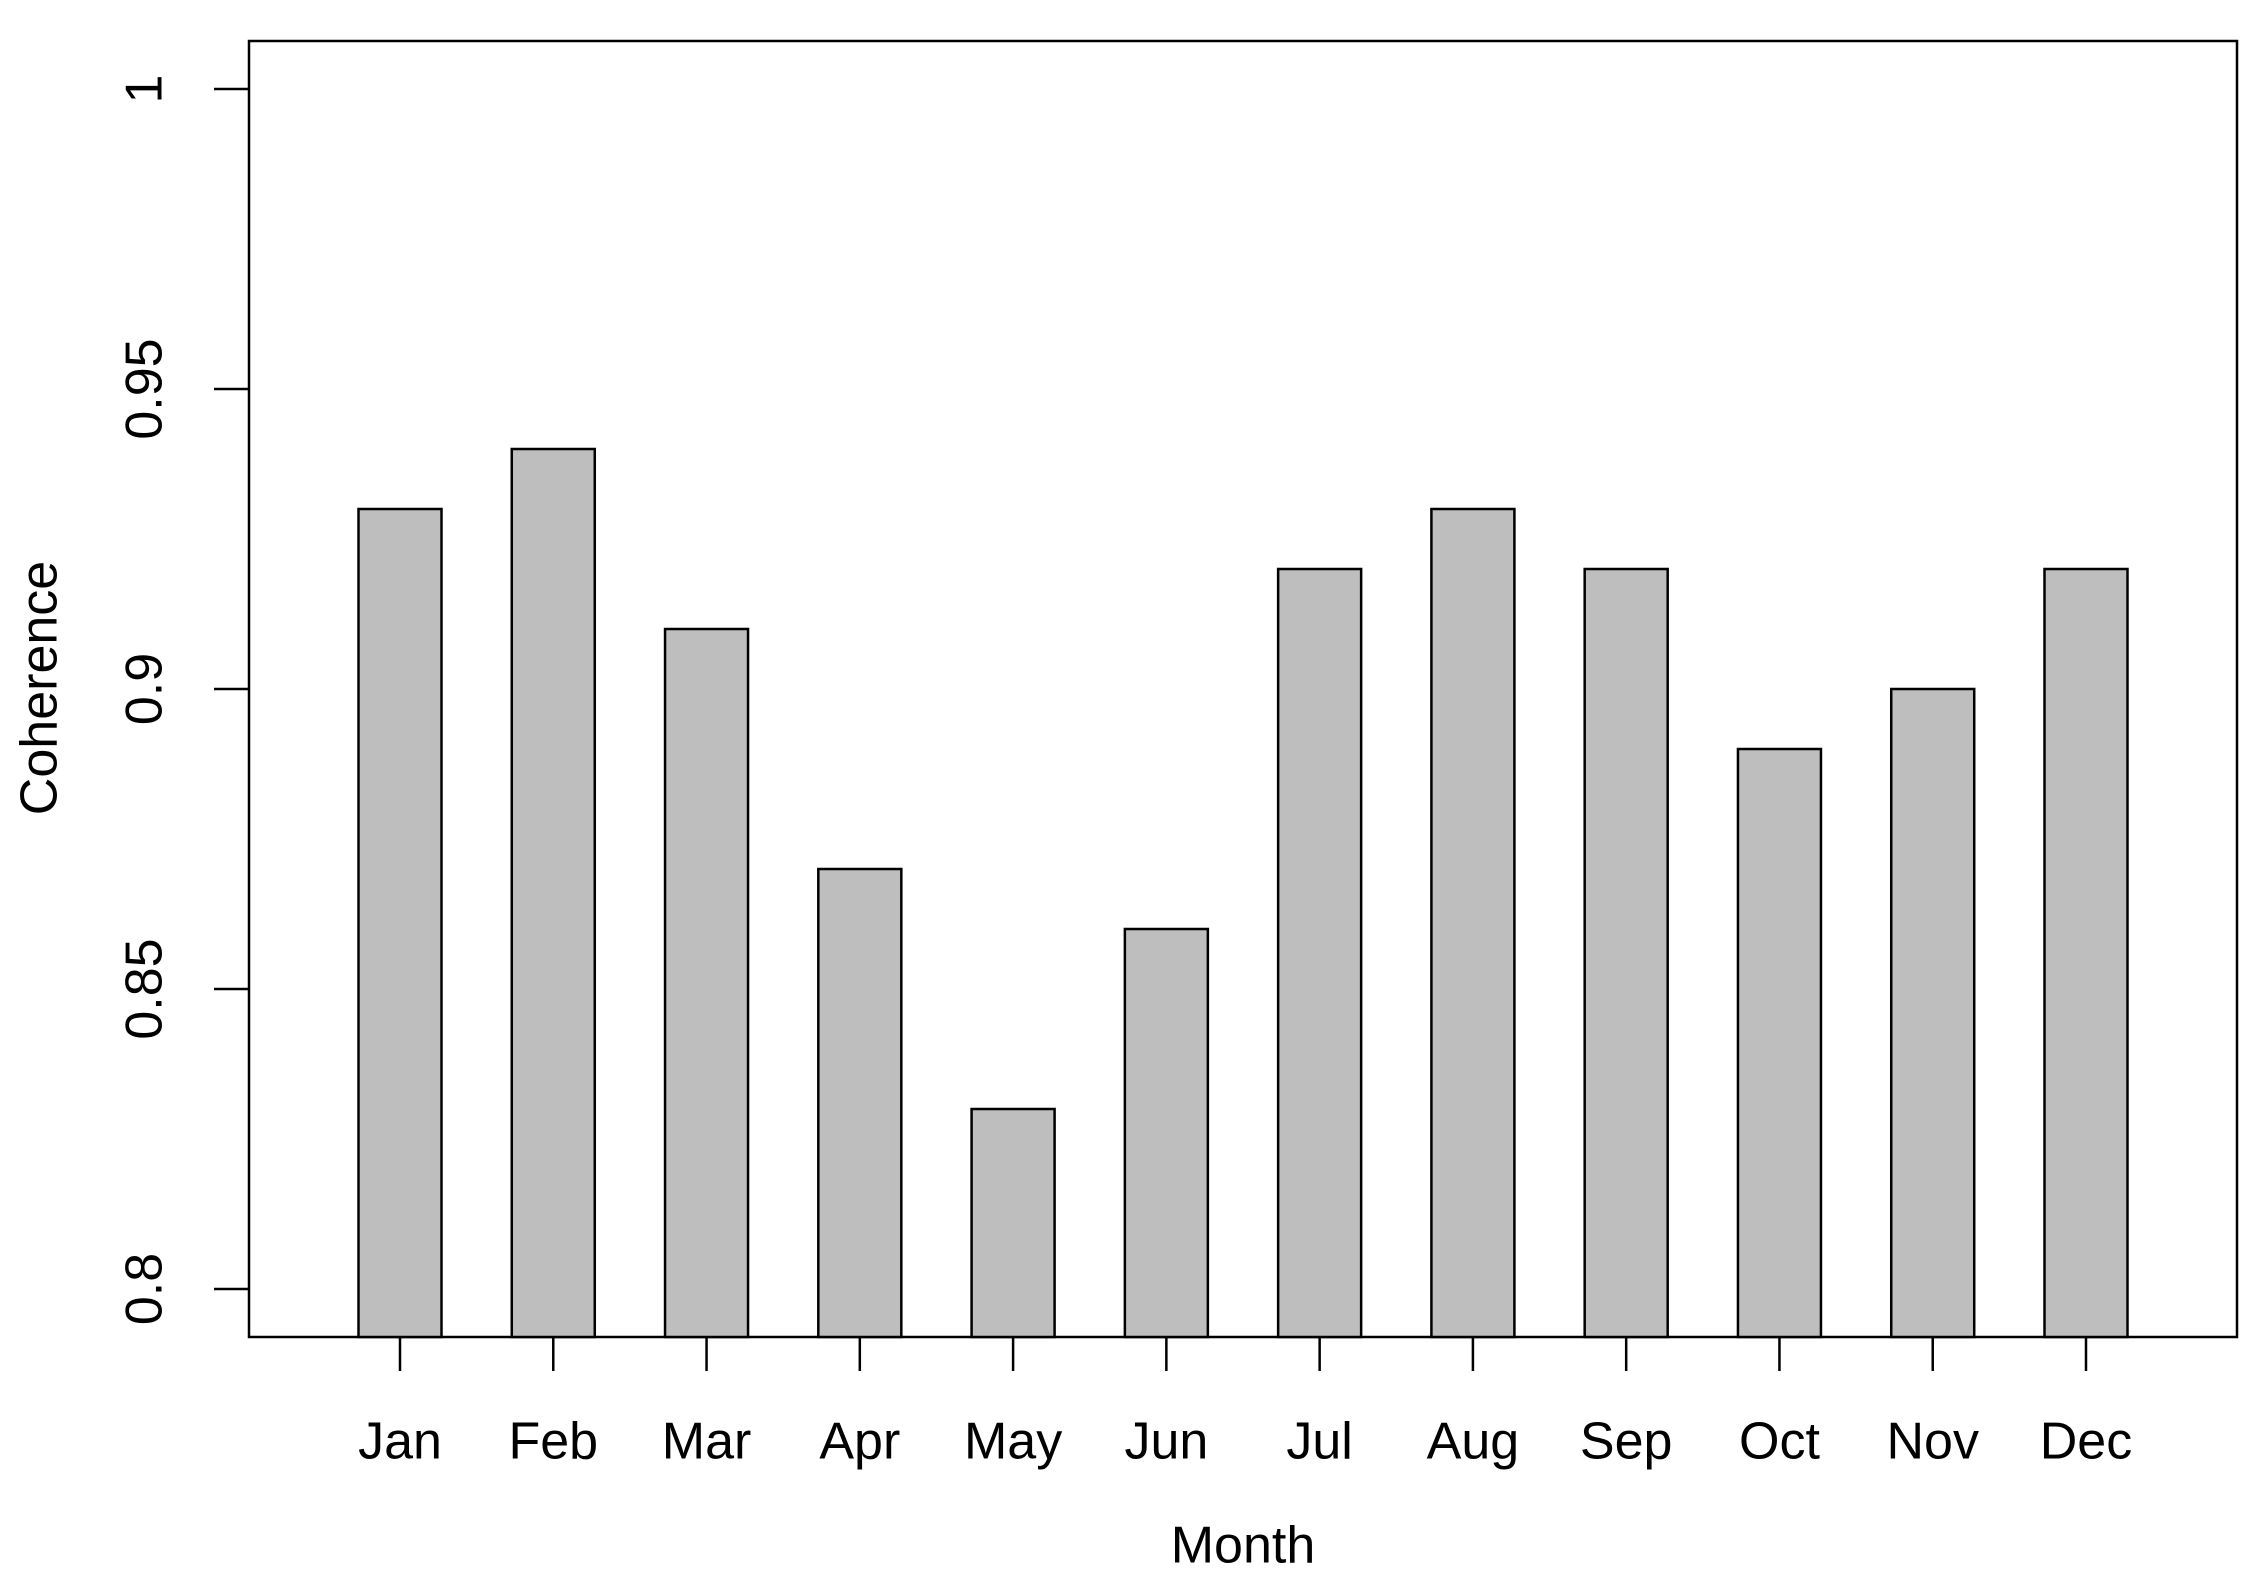 The image size is (2261, 1580). I want to click on y-tick-label: 0.8, so click(145, 1289).